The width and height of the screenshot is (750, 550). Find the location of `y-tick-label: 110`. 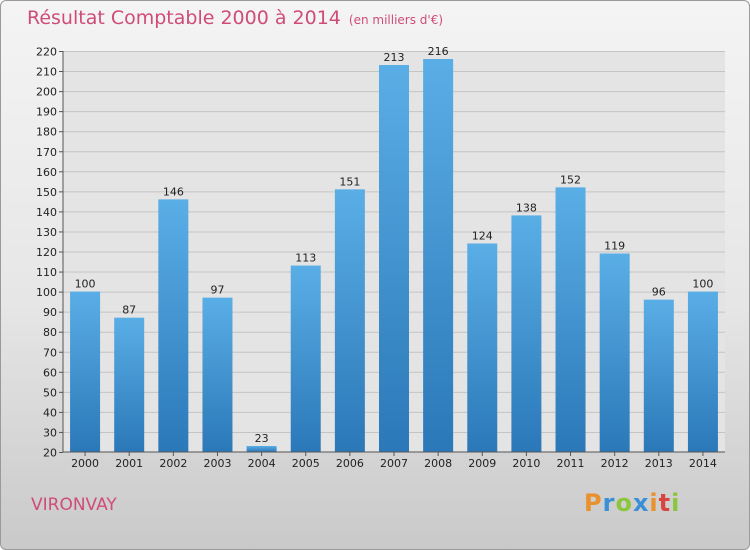

y-tick-label: 110 is located at coordinates (46, 272).